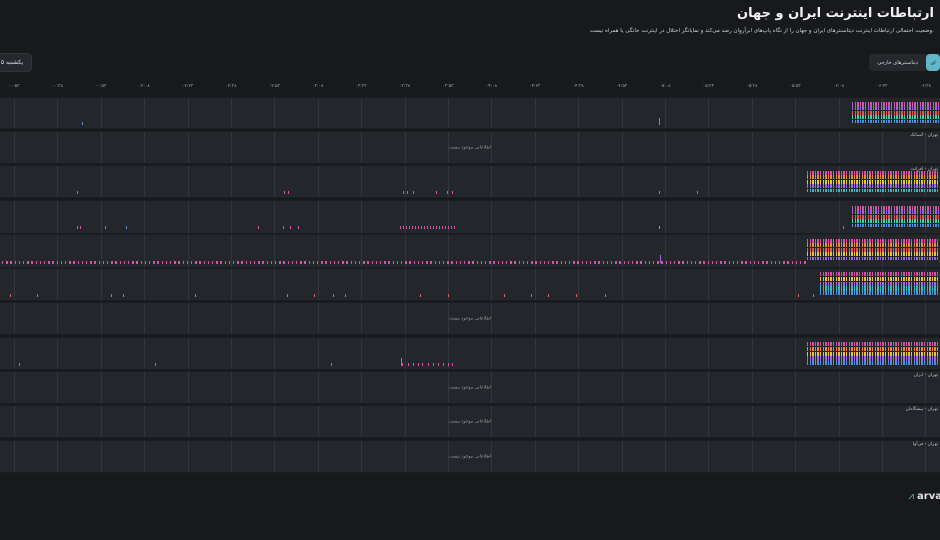 This screenshot has height=540, width=940. What do you see at coordinates (839, 86) in the screenshot?
I see `time-tick: ۰۶:۰۸` at bounding box center [839, 86].